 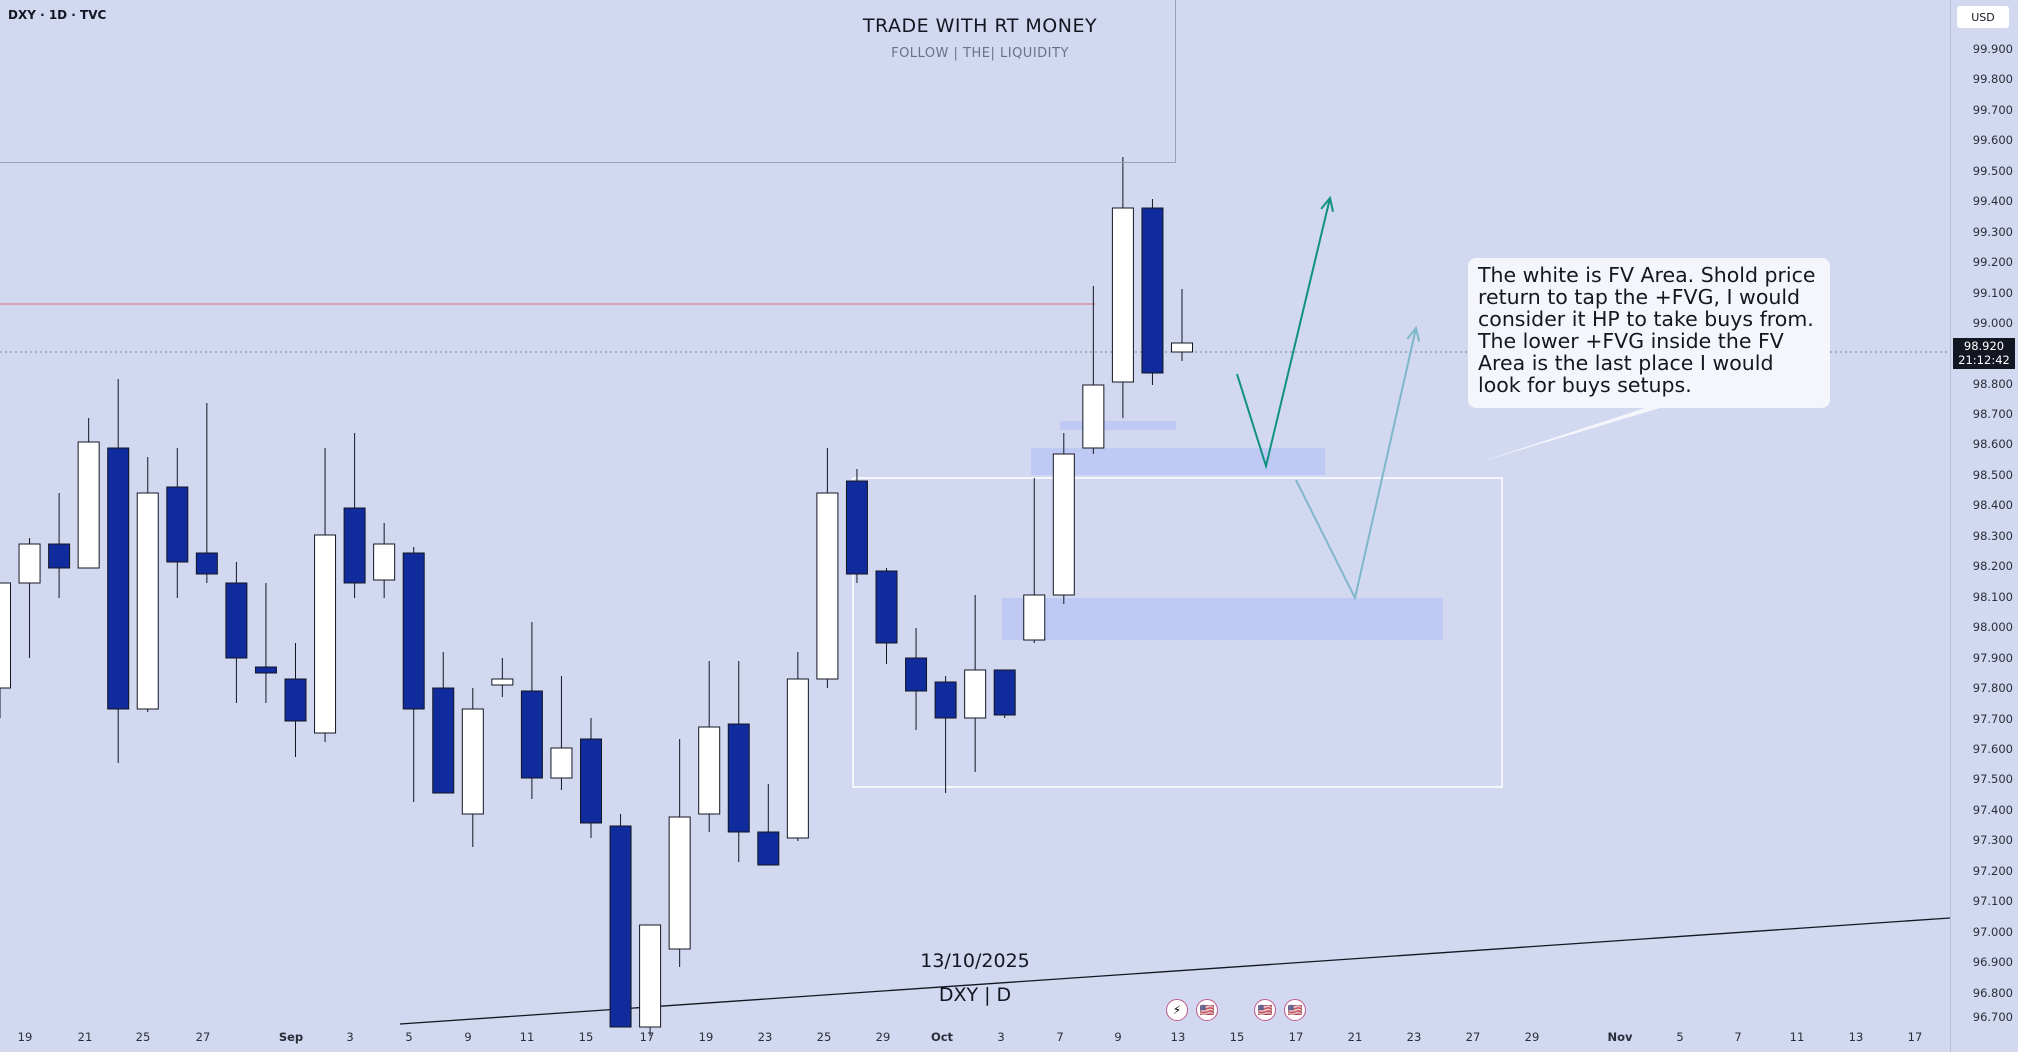 I want to click on banner-box, so click(x=588, y=81).